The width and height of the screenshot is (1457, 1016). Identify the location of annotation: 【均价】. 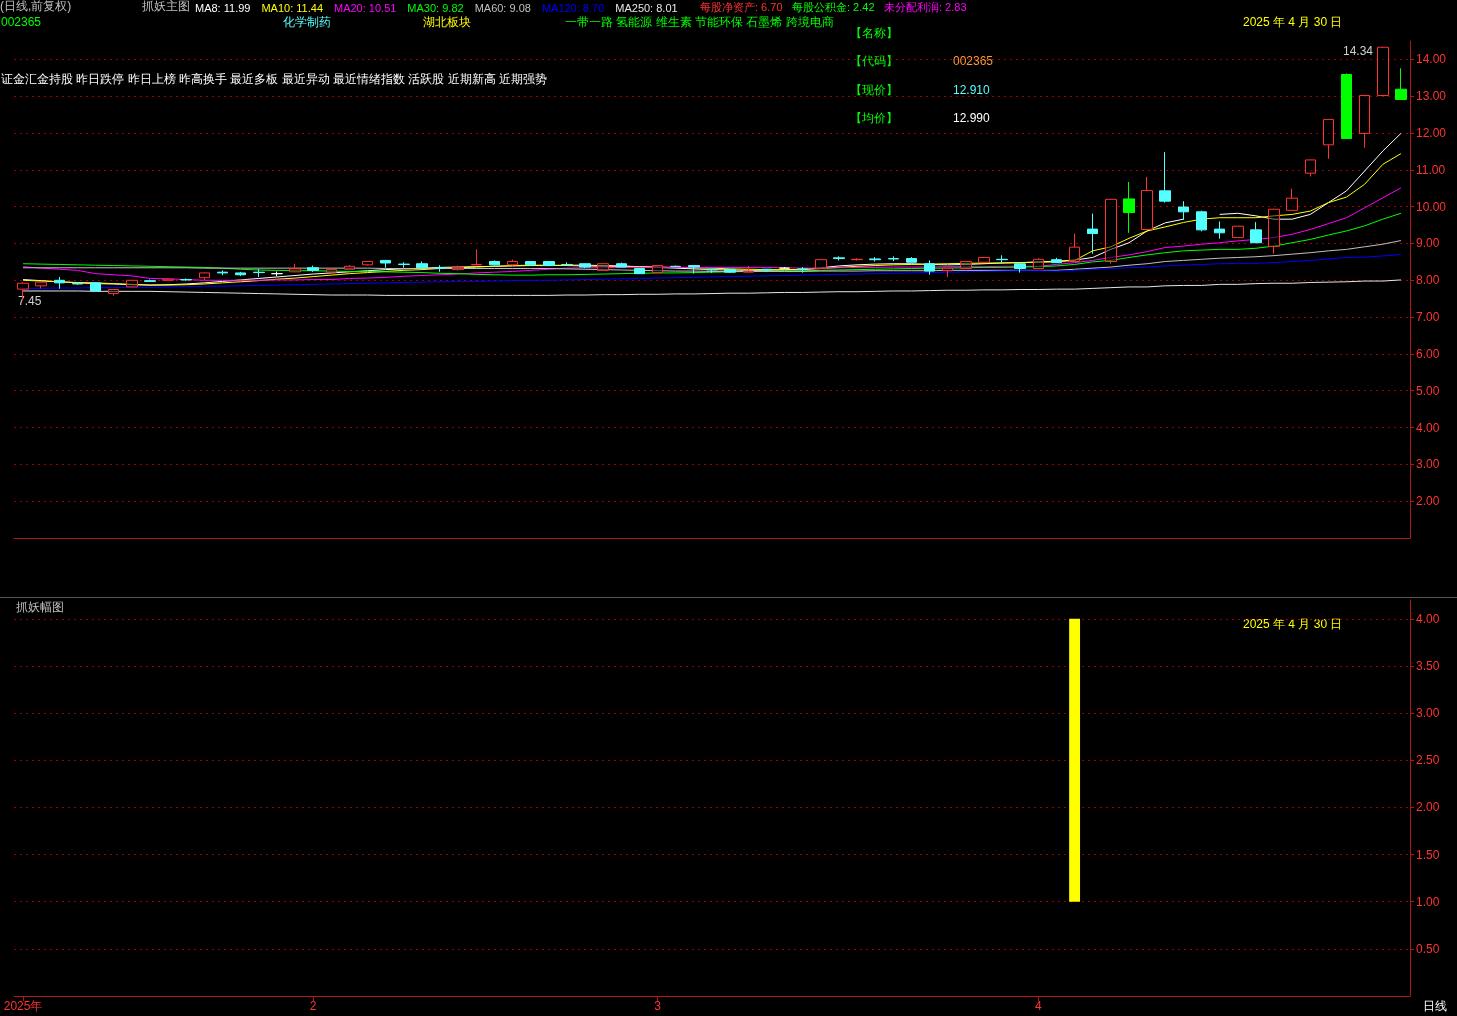
(874, 118).